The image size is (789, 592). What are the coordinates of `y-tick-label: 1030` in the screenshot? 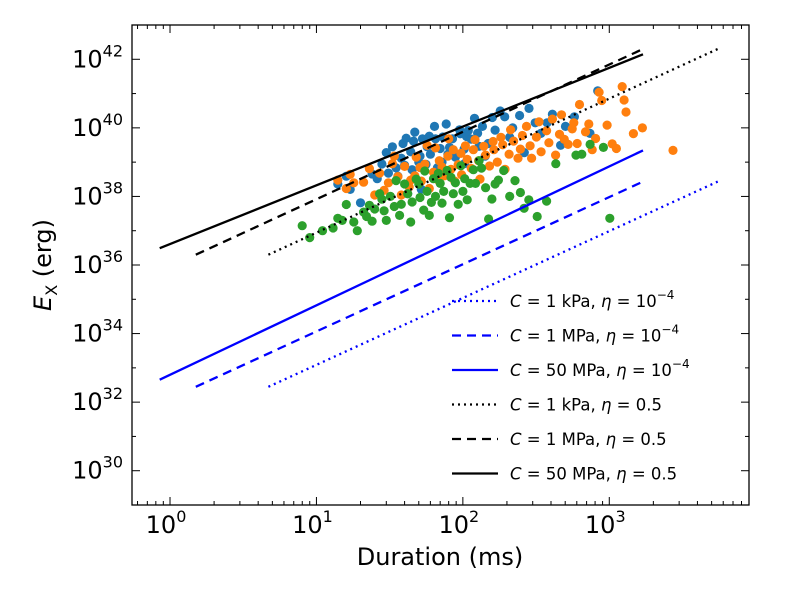 It's located at (97, 469).